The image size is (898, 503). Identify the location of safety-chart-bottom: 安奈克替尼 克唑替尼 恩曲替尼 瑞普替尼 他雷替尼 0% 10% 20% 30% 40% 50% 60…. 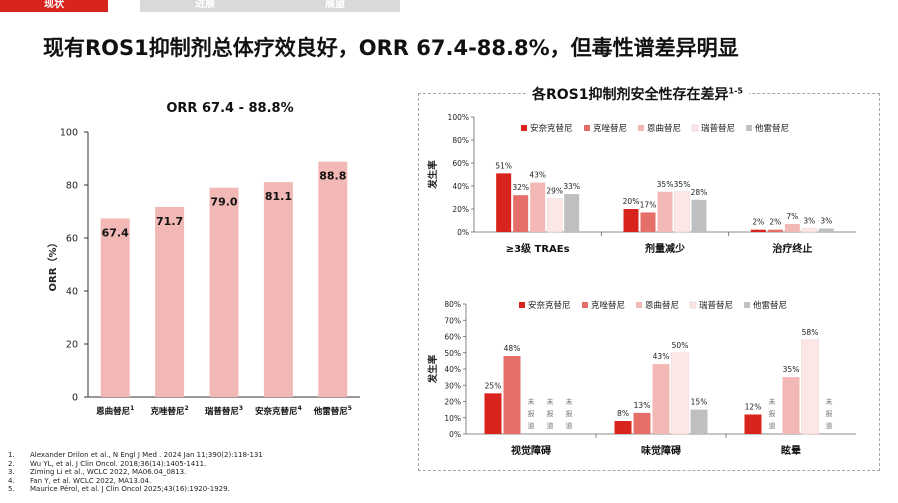
(641, 378).